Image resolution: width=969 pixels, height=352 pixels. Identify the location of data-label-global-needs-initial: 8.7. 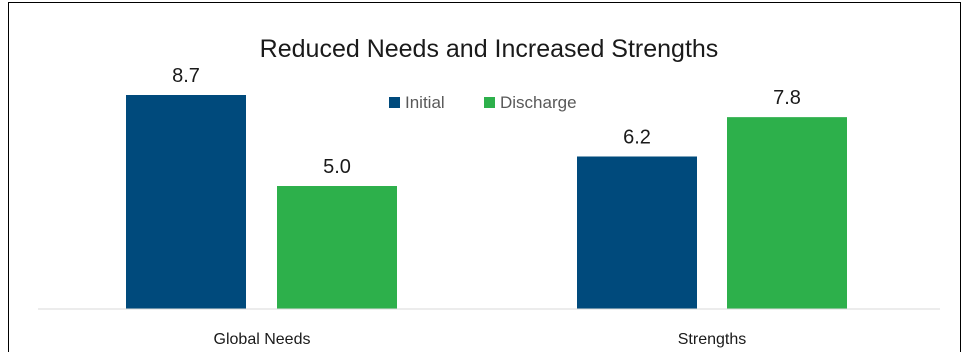
(186, 76).